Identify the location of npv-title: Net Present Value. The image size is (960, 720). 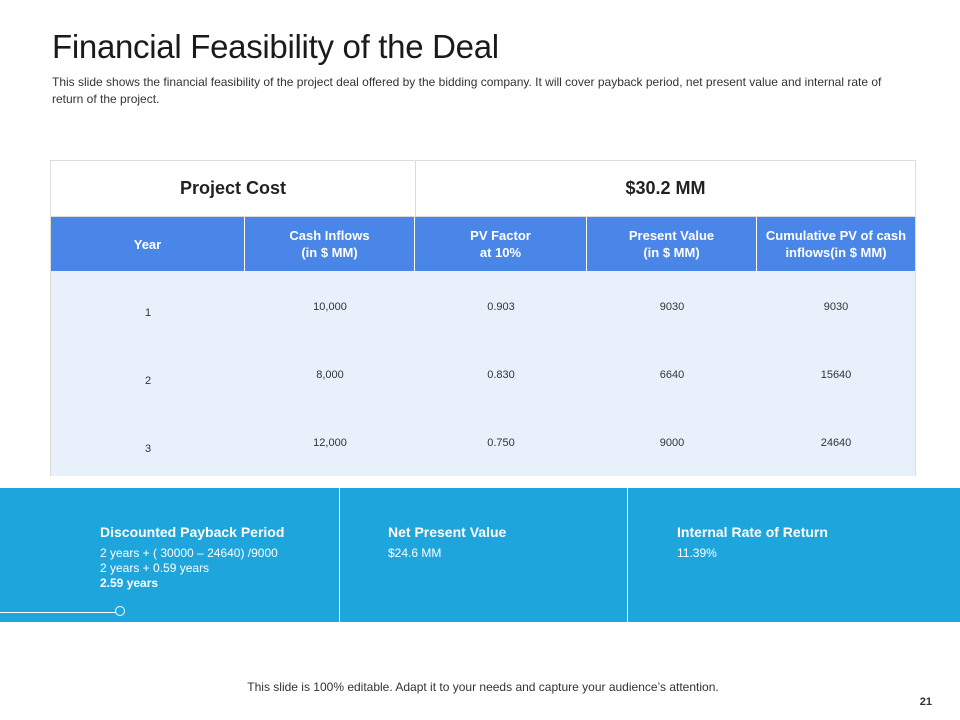
(447, 532).